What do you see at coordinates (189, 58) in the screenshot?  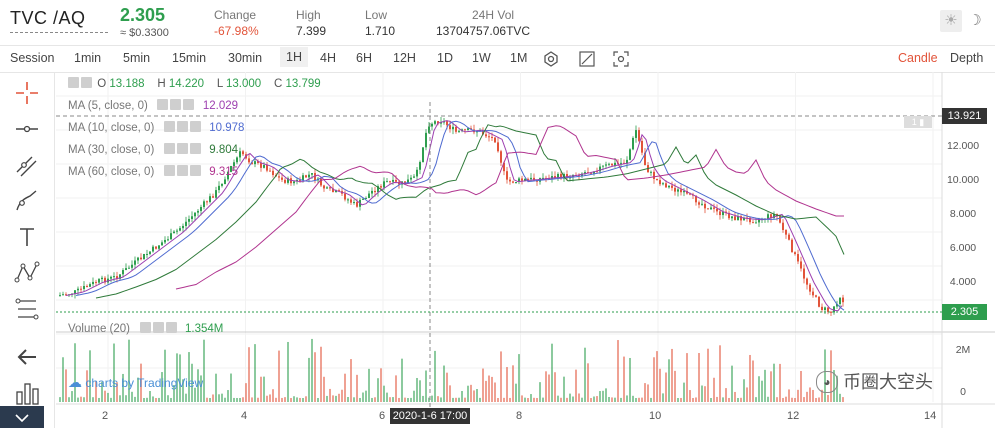 I see `interval-15min: 15min` at bounding box center [189, 58].